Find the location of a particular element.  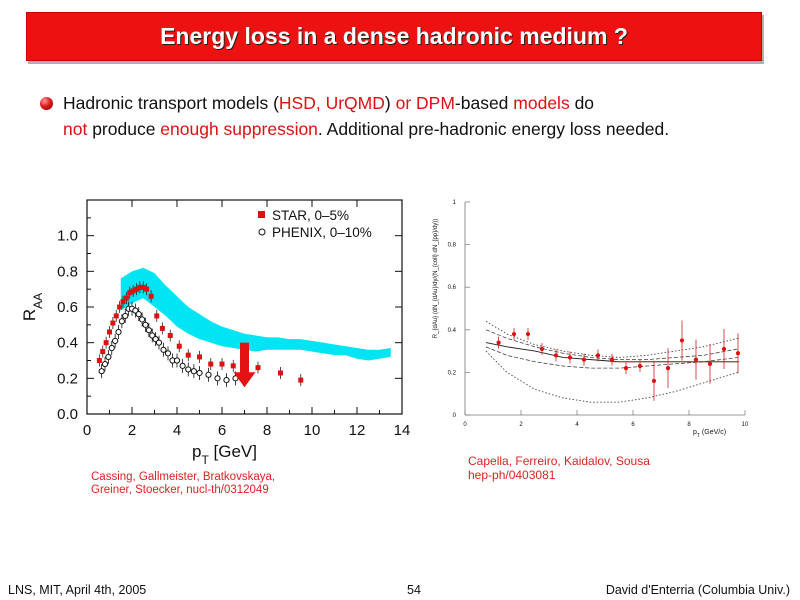

down-arrow-icon is located at coordinates (244, 380).